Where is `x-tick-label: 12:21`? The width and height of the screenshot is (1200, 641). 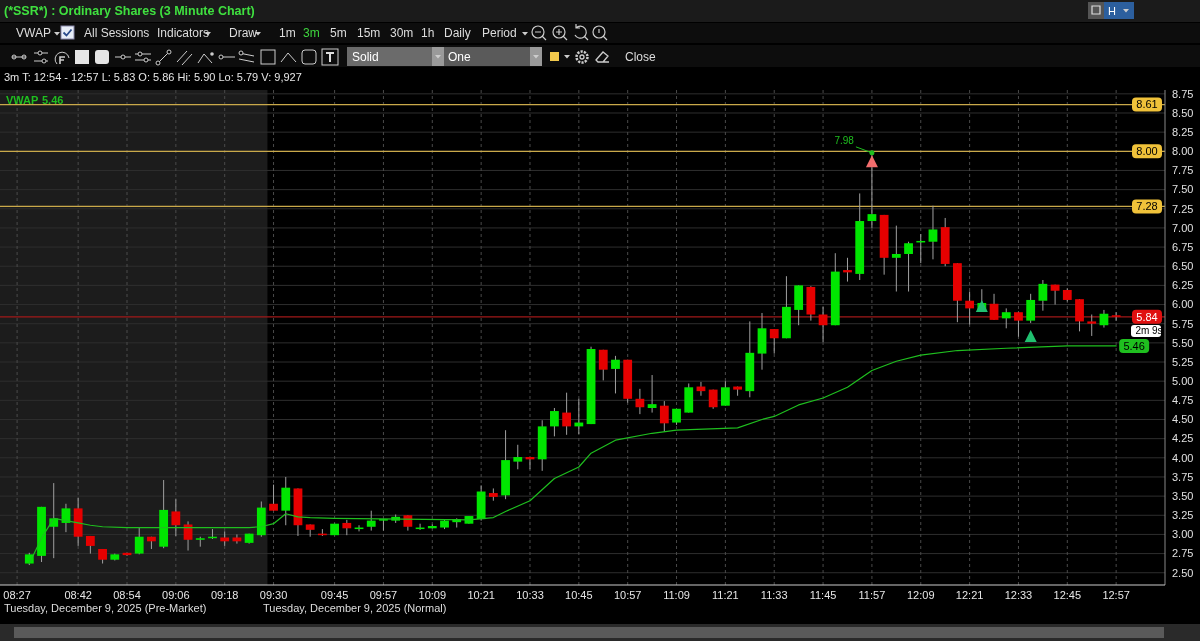 x-tick-label: 12:21 is located at coordinates (969, 595).